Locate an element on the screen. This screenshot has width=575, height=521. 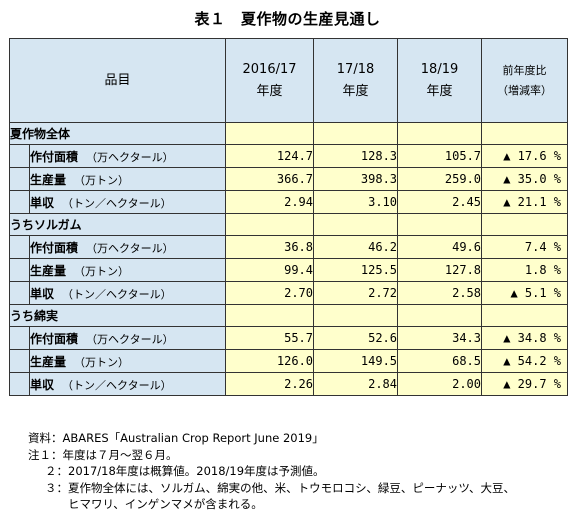
value-17-18: 52.6 is located at coordinates (356, 338).